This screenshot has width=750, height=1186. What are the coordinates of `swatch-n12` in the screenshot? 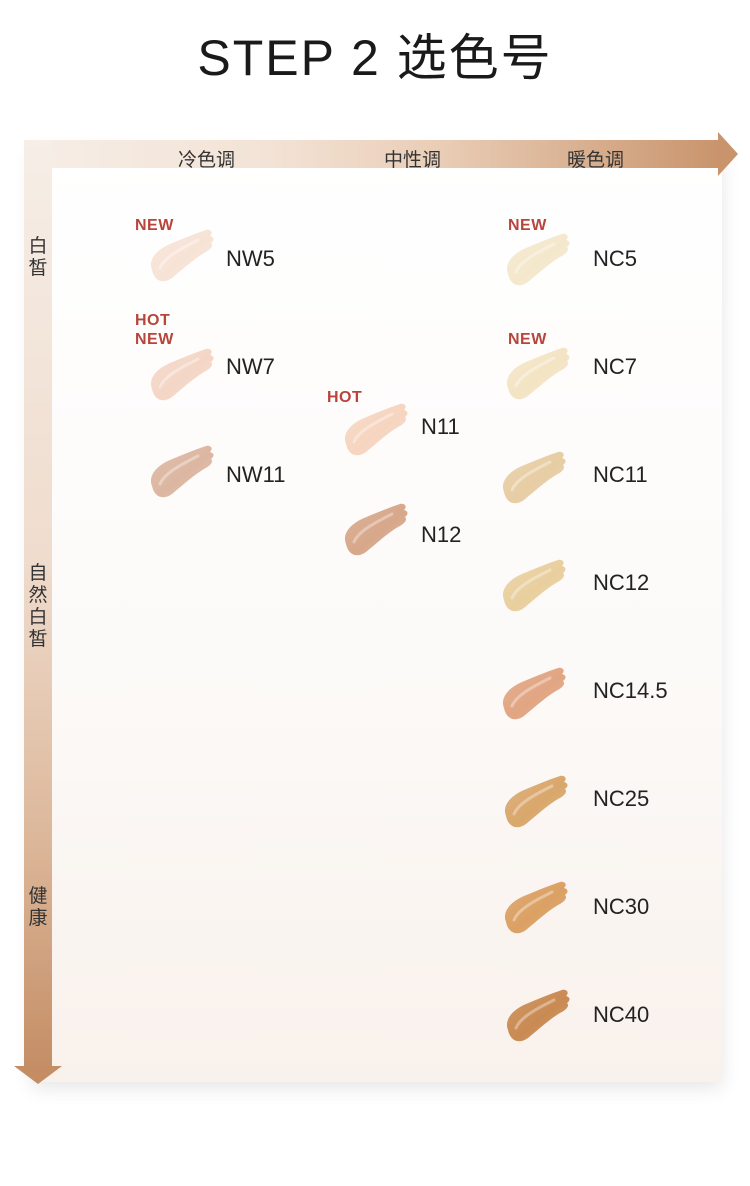 It's located at (376, 530).